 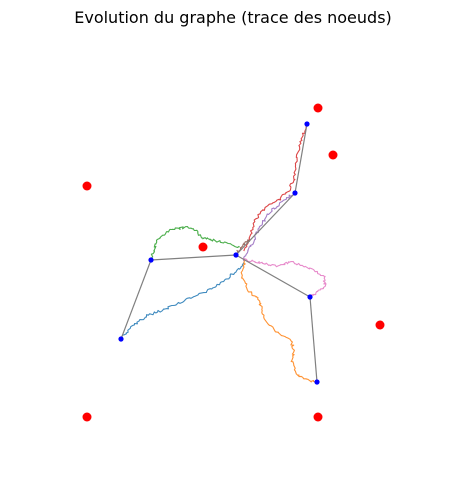 What do you see at coordinates (233, 17) in the screenshot?
I see `chart-title: Evolution du graphe (trace des noeuds)` at bounding box center [233, 17].